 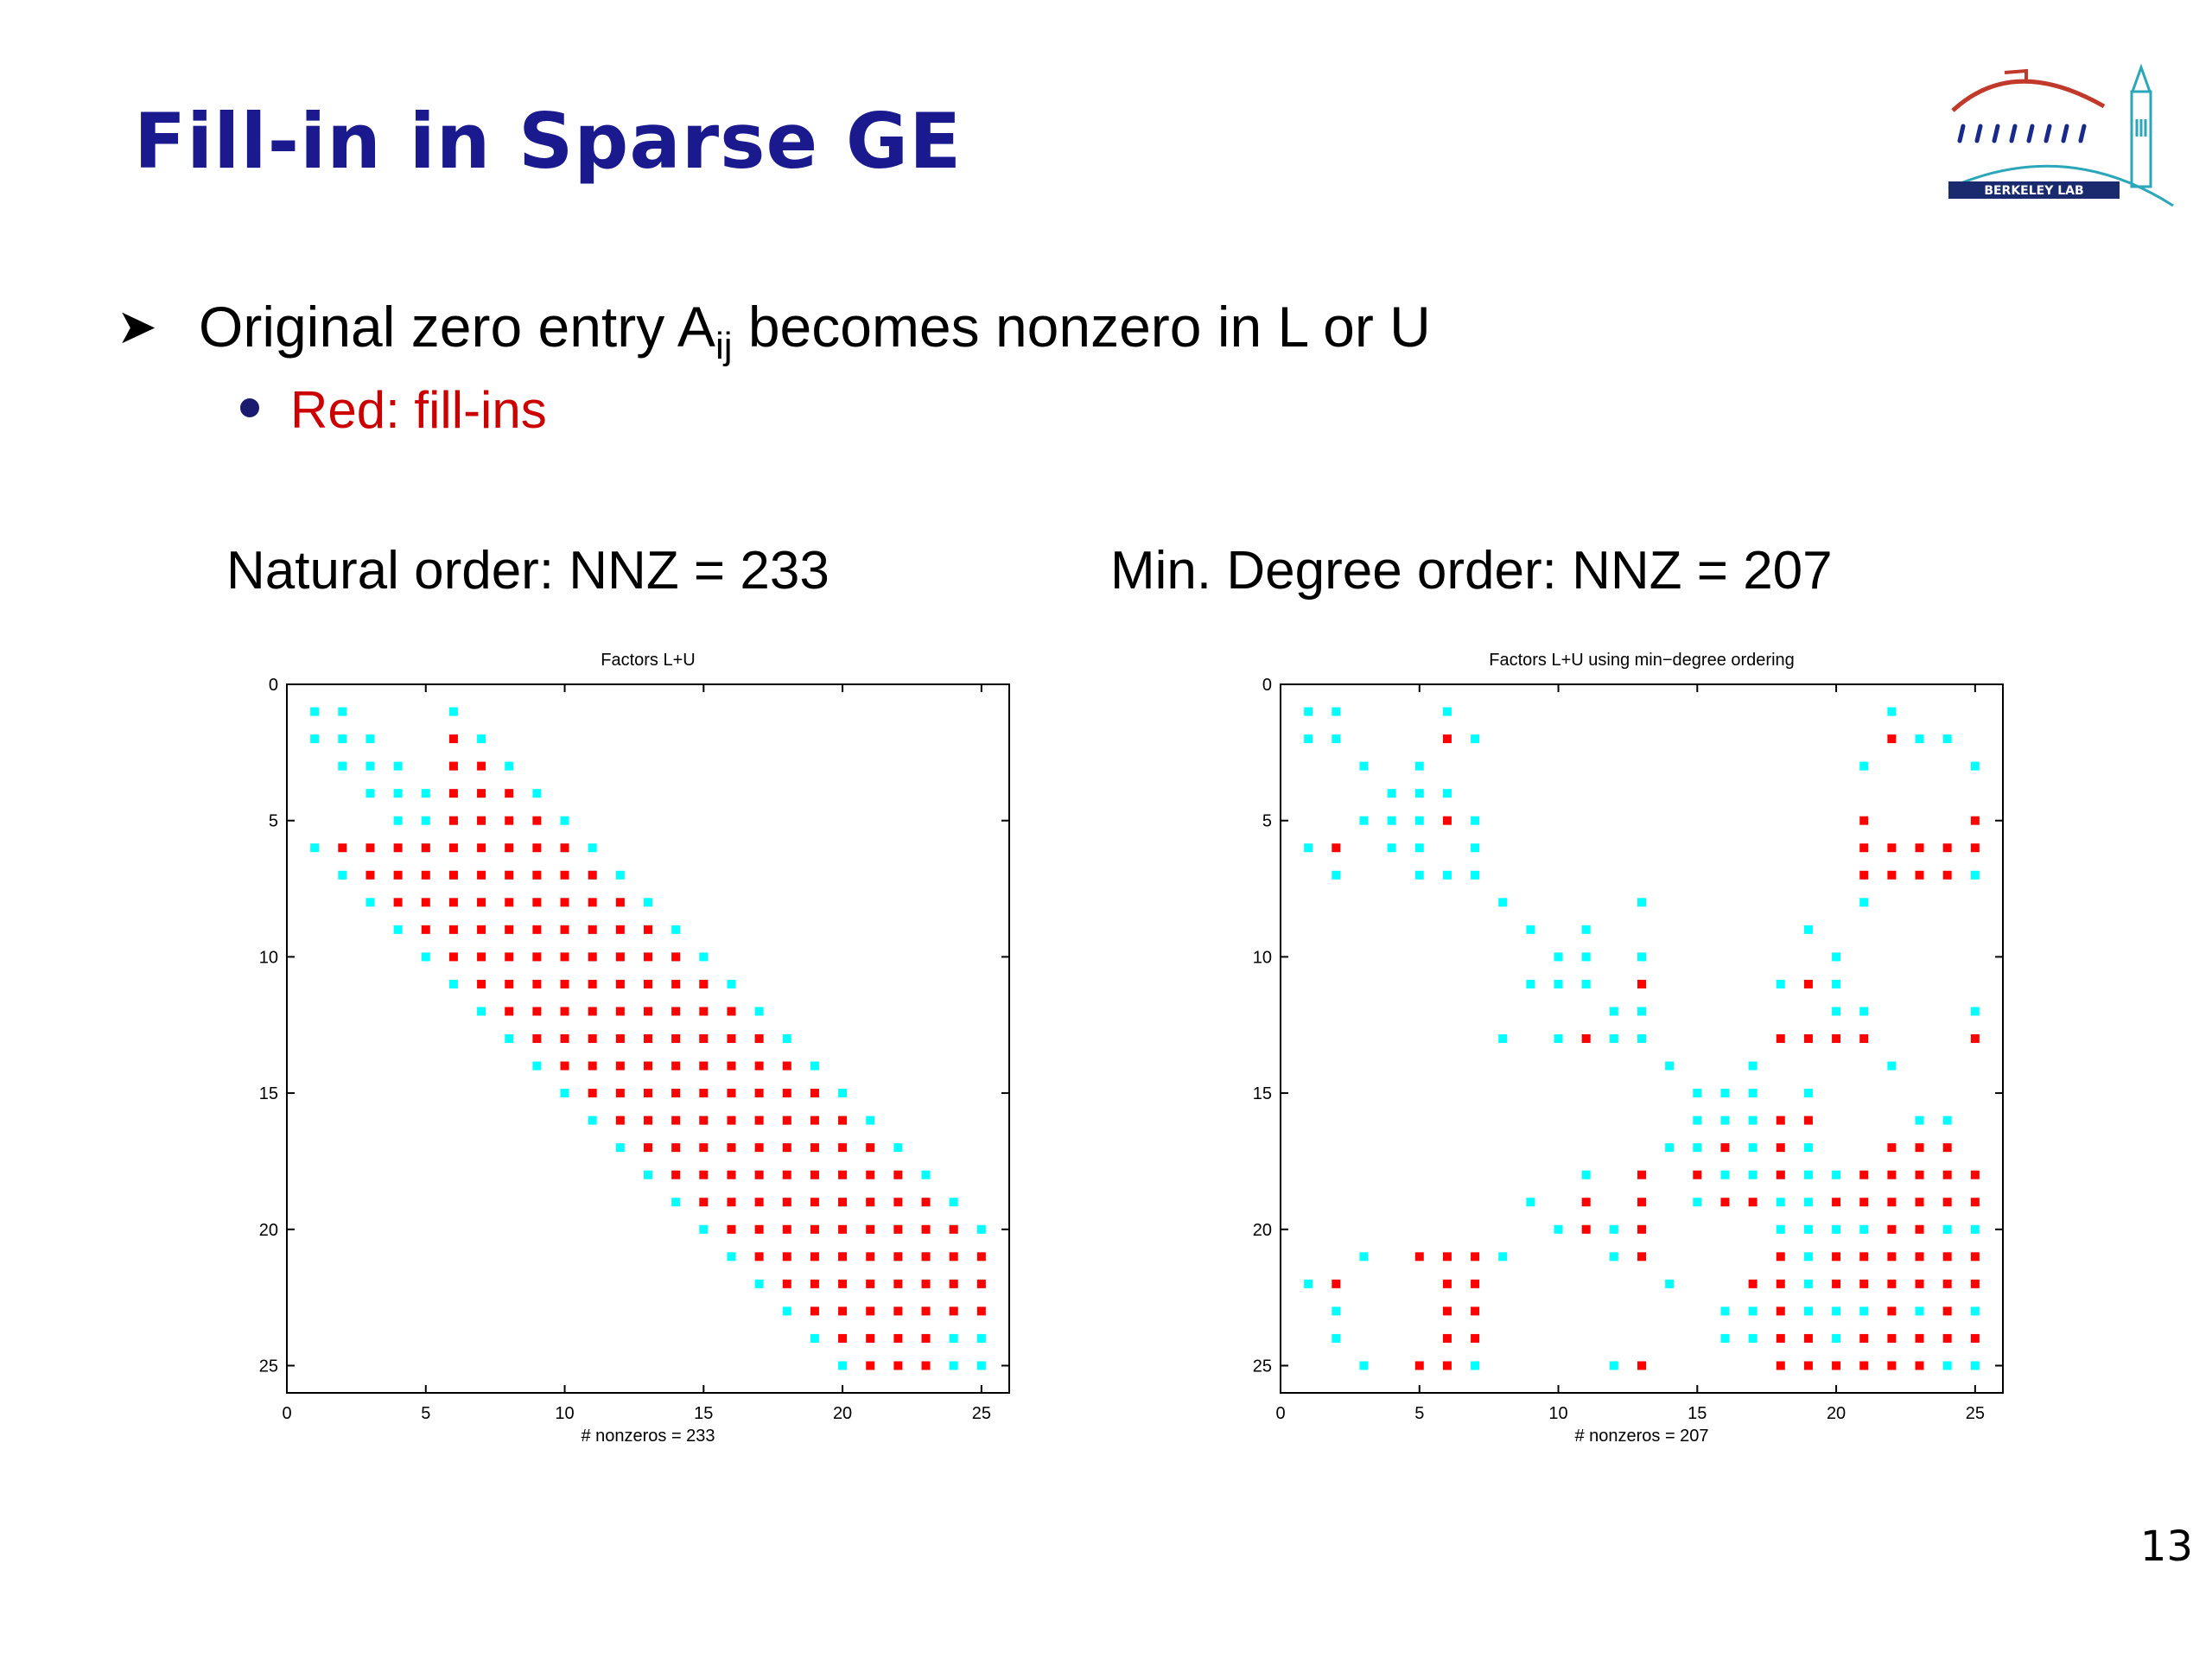 I want to click on round-bullet-icon, so click(x=249, y=407).